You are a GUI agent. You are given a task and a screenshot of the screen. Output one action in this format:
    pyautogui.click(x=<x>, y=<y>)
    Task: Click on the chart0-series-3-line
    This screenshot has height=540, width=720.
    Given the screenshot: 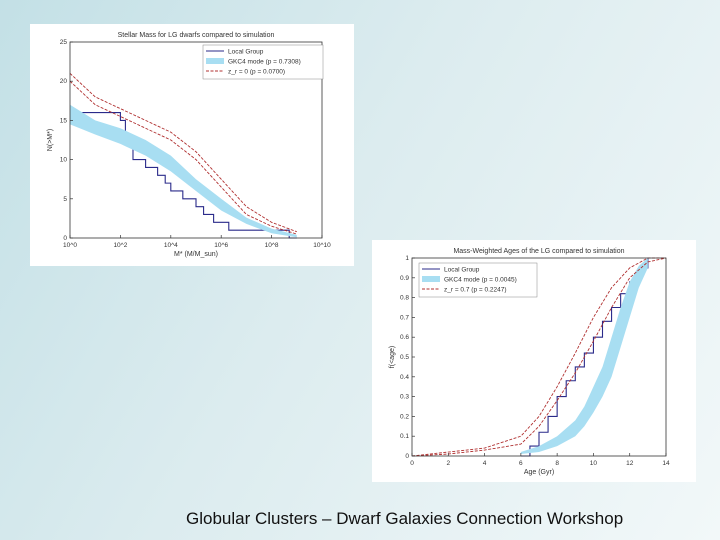 What is the action you would take?
    pyautogui.click(x=183, y=153)
    